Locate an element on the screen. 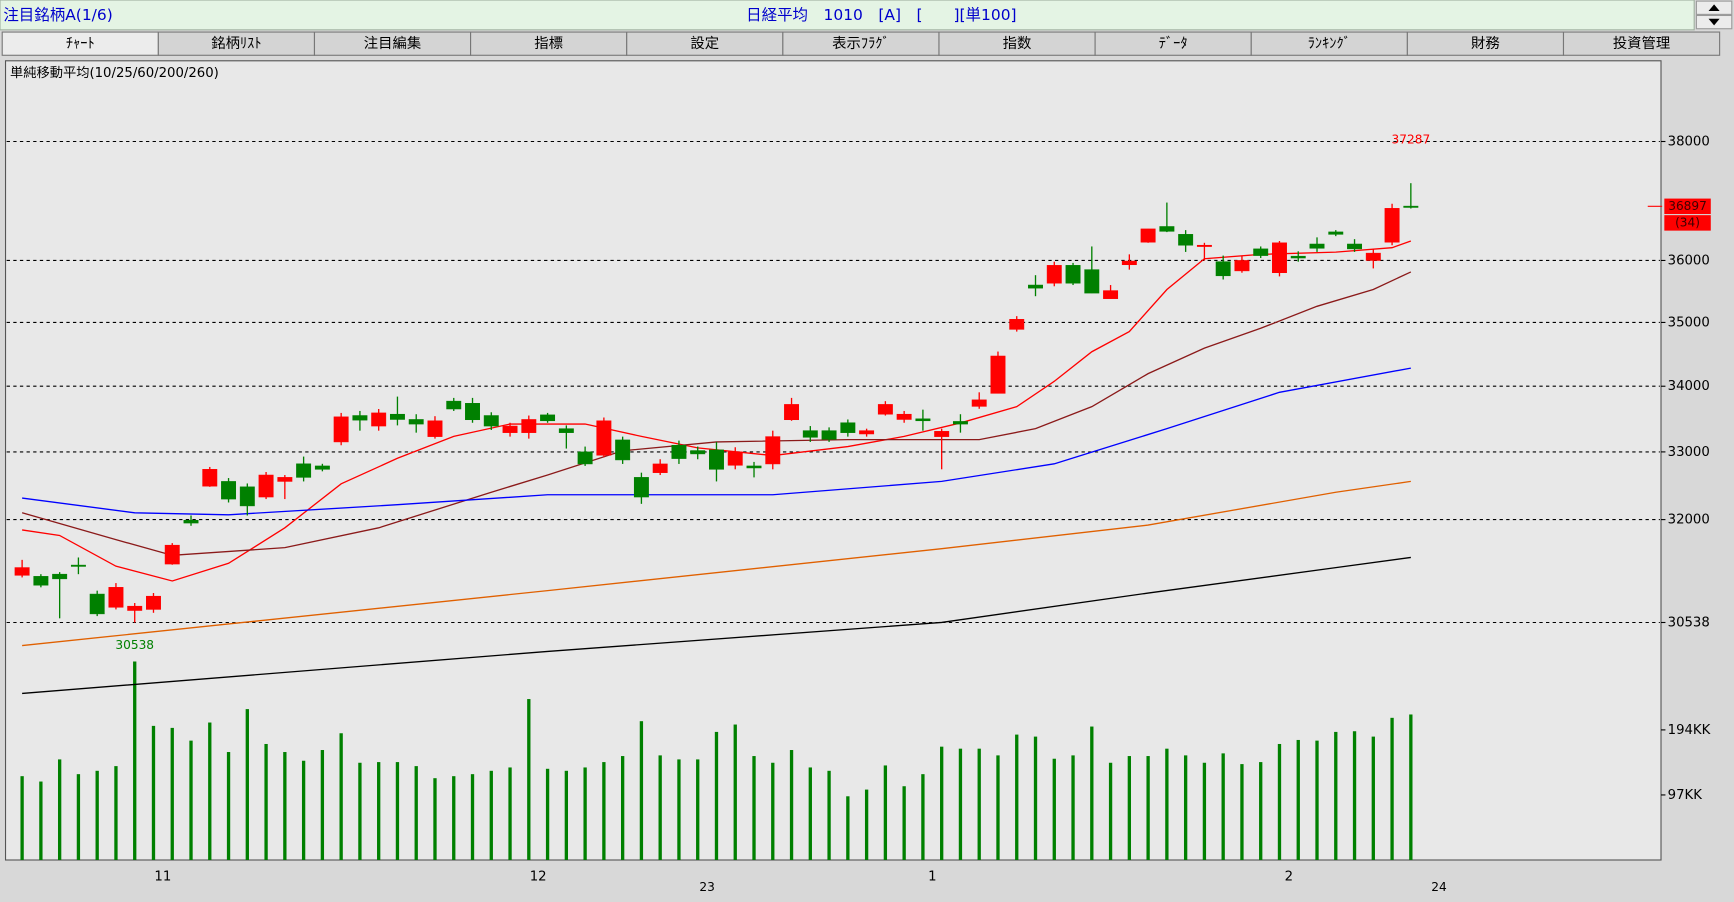 Image resolution: width=1734 pixels, height=902 pixels. header-title: 注目銘柄A(1/6) is located at coordinates (57, 15).